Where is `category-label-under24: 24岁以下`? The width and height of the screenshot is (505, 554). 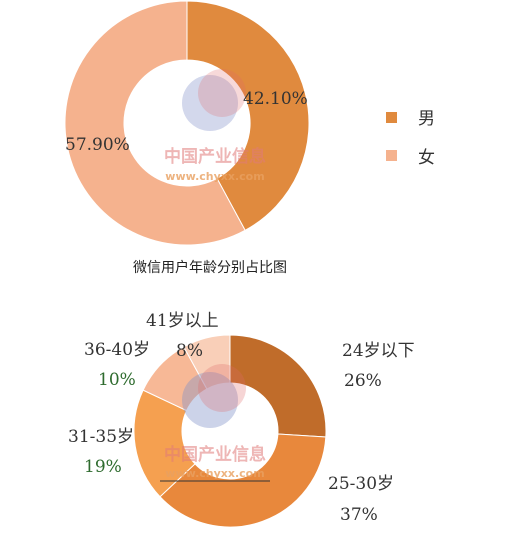
category-label-under24: 24岁以下 is located at coordinates (378, 351).